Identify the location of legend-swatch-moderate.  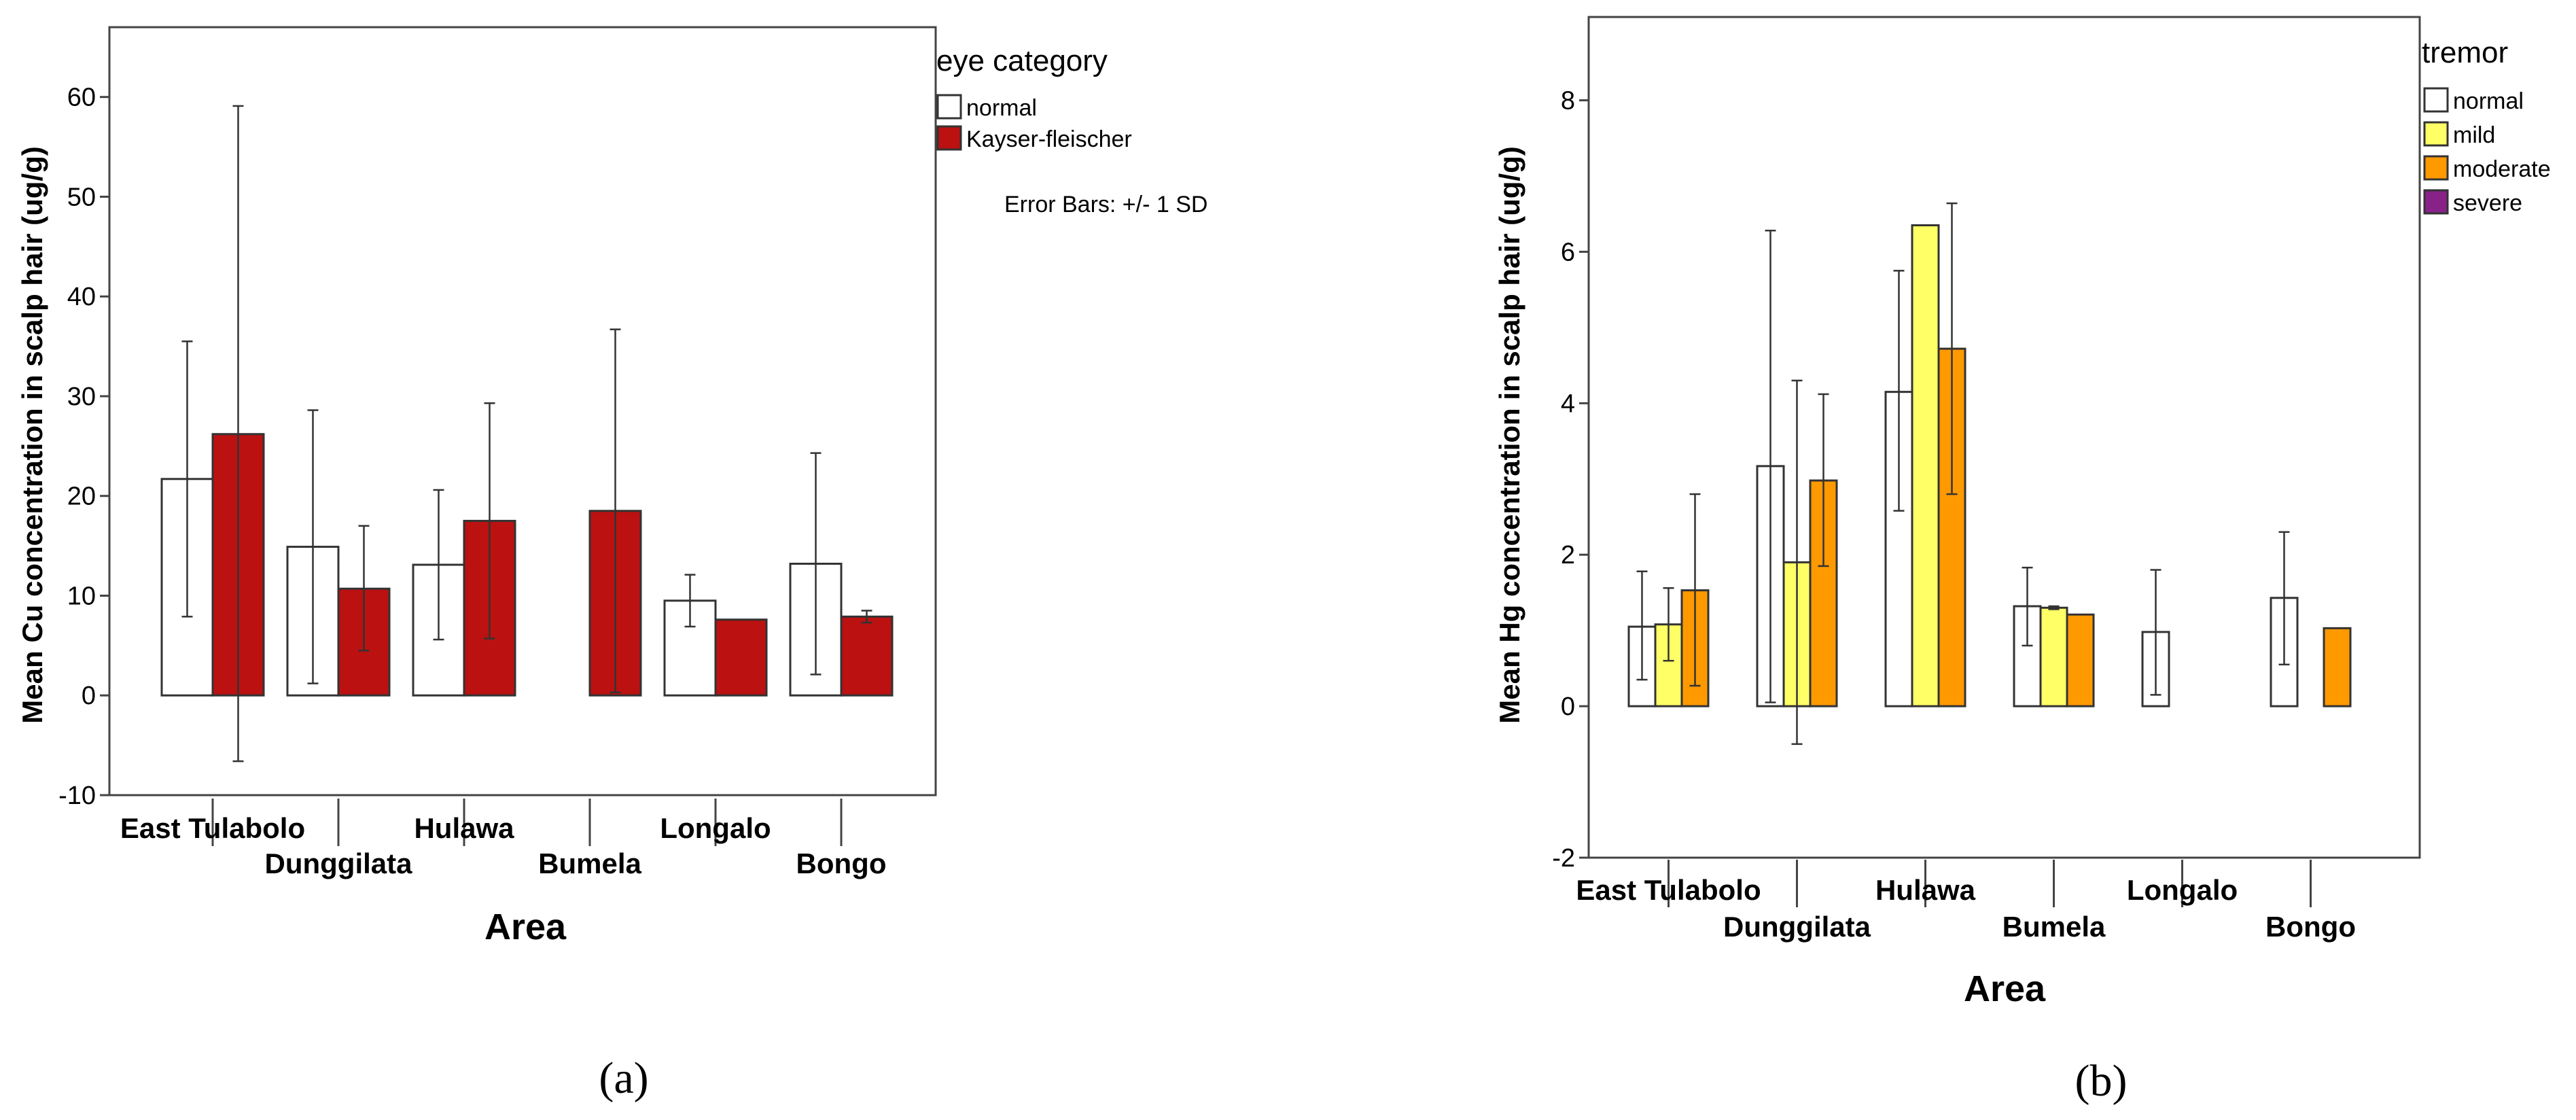
(2436, 168).